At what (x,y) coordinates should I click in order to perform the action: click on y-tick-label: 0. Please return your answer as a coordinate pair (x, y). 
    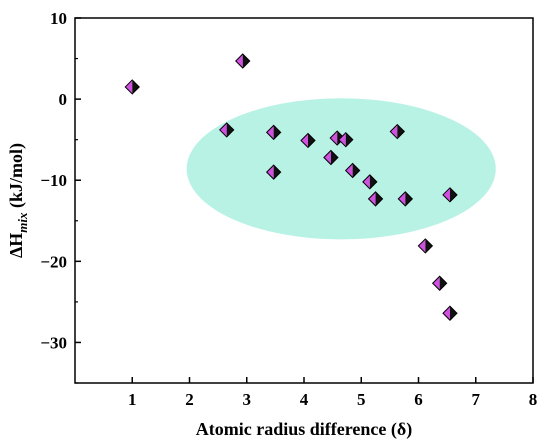
    Looking at the image, I should click on (63, 99).